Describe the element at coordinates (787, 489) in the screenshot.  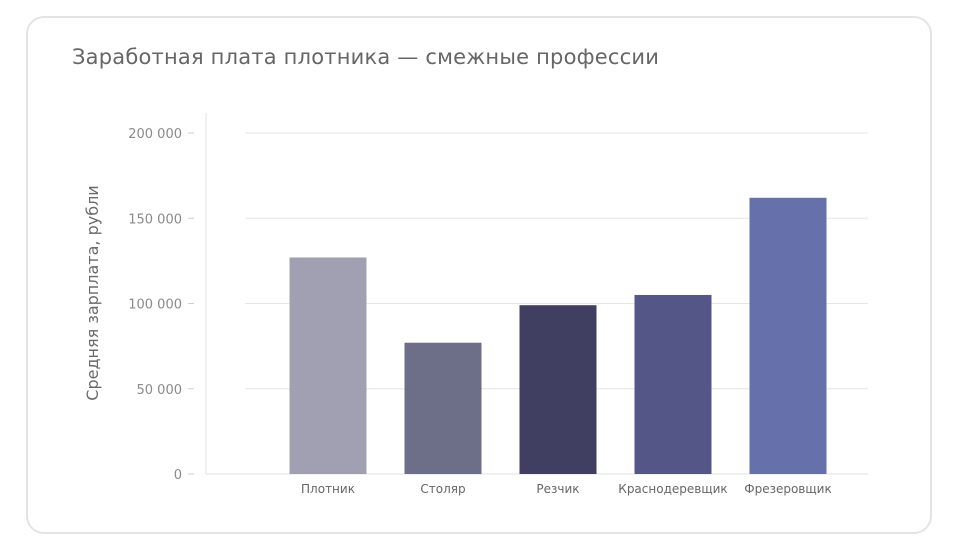
I see `x-tick-label: Фрезеровщик` at that location.